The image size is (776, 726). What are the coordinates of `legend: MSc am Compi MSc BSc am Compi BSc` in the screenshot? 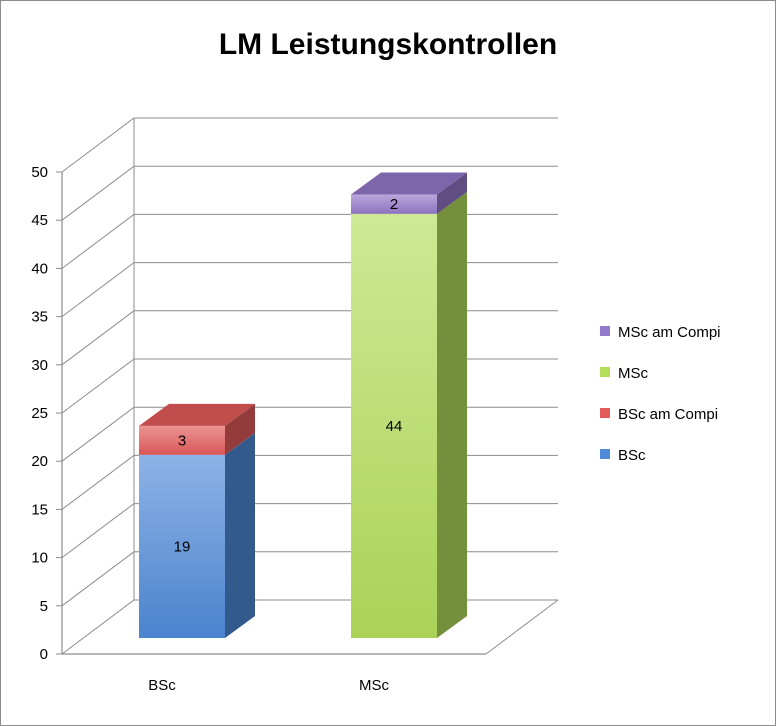 It's located at (660, 394).